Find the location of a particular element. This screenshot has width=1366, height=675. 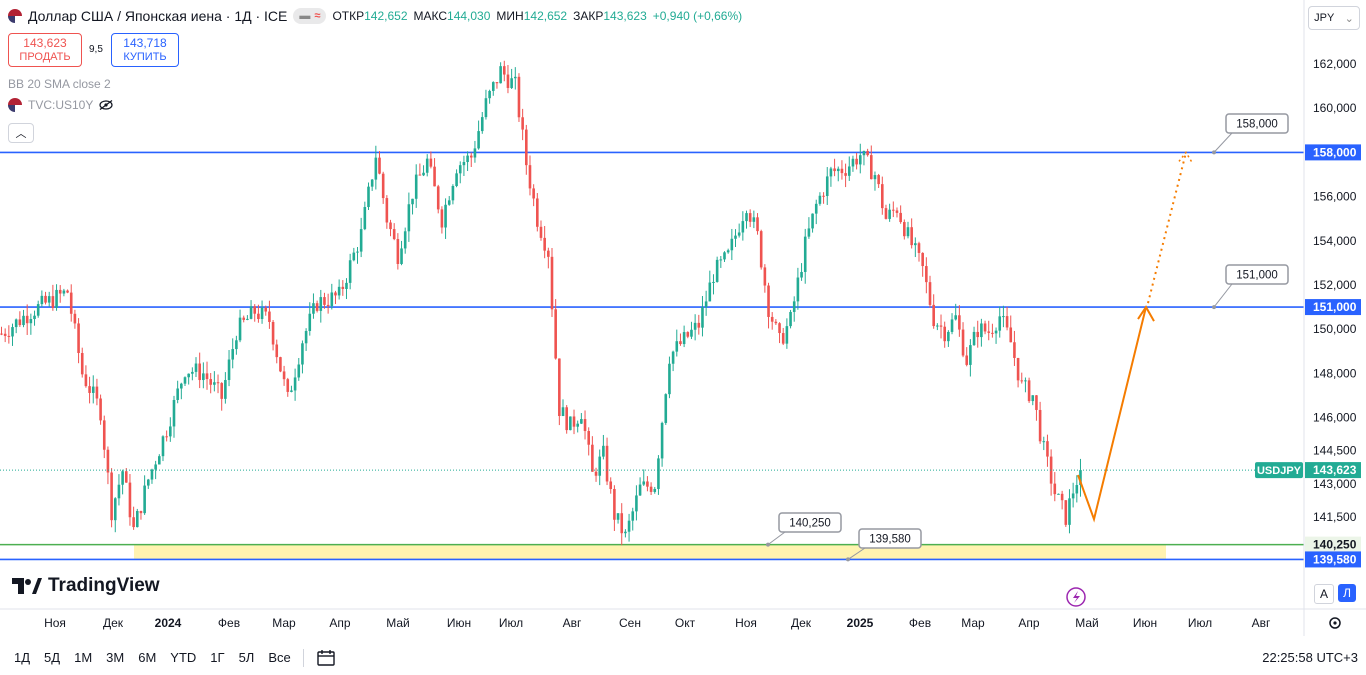

tf-1y: 1Г is located at coordinates (217, 657).